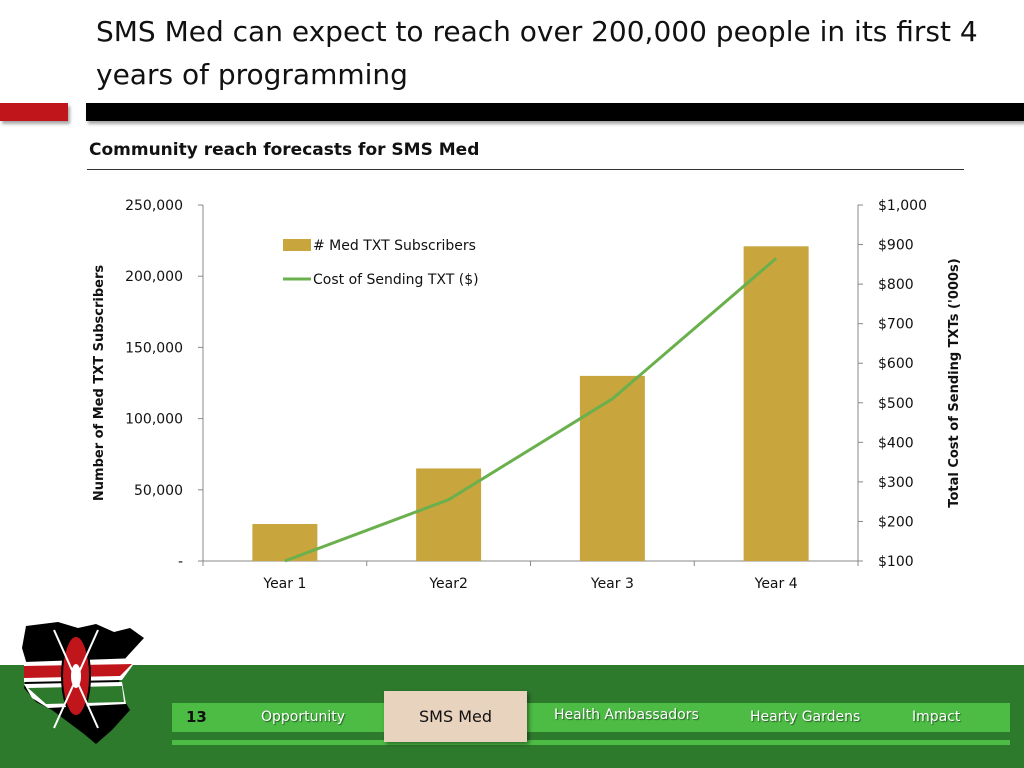  Describe the element at coordinates (896, 562) in the screenshot. I see `y2-tick-label: $100` at that location.